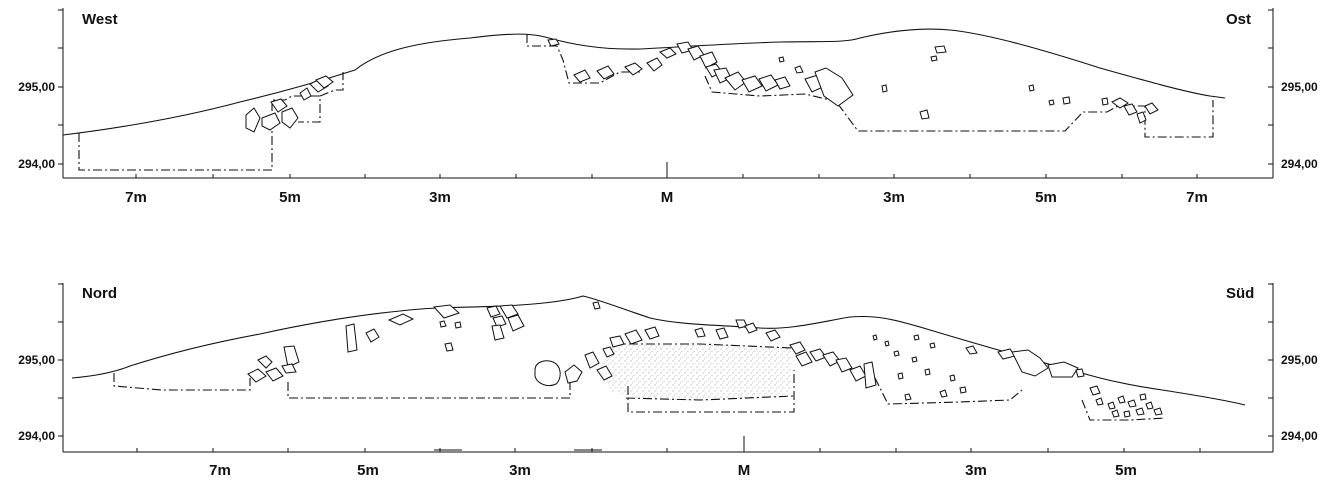 The height and width of the screenshot is (481, 1342). What do you see at coordinates (100, 19) in the screenshot?
I see `profile-1-left-label: West` at bounding box center [100, 19].